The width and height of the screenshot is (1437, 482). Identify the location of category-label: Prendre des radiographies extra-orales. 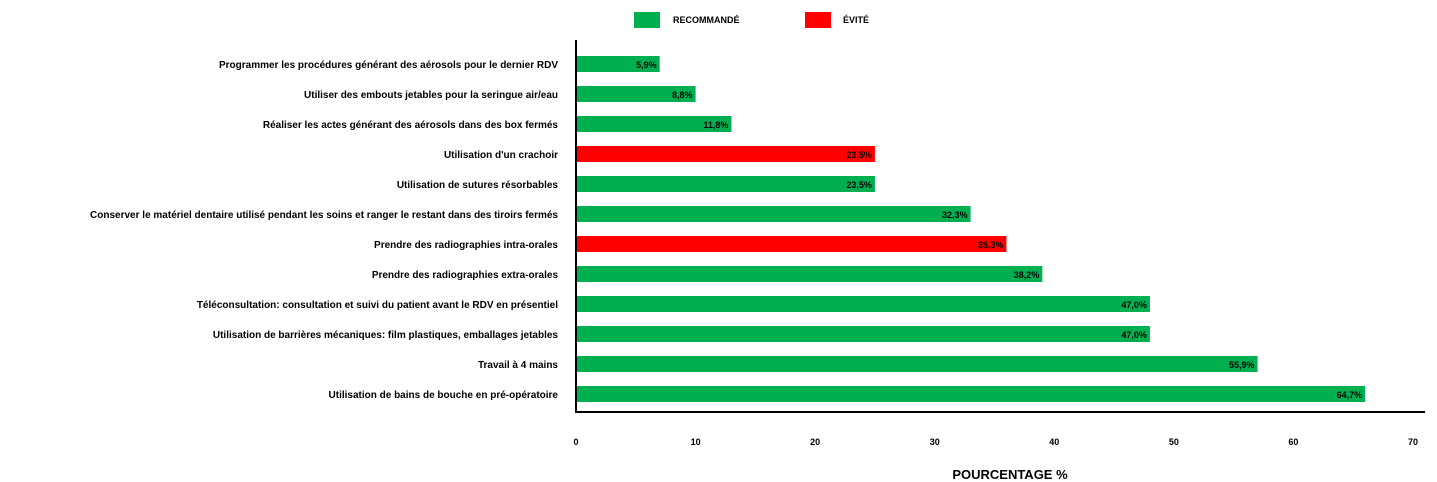
(465, 275).